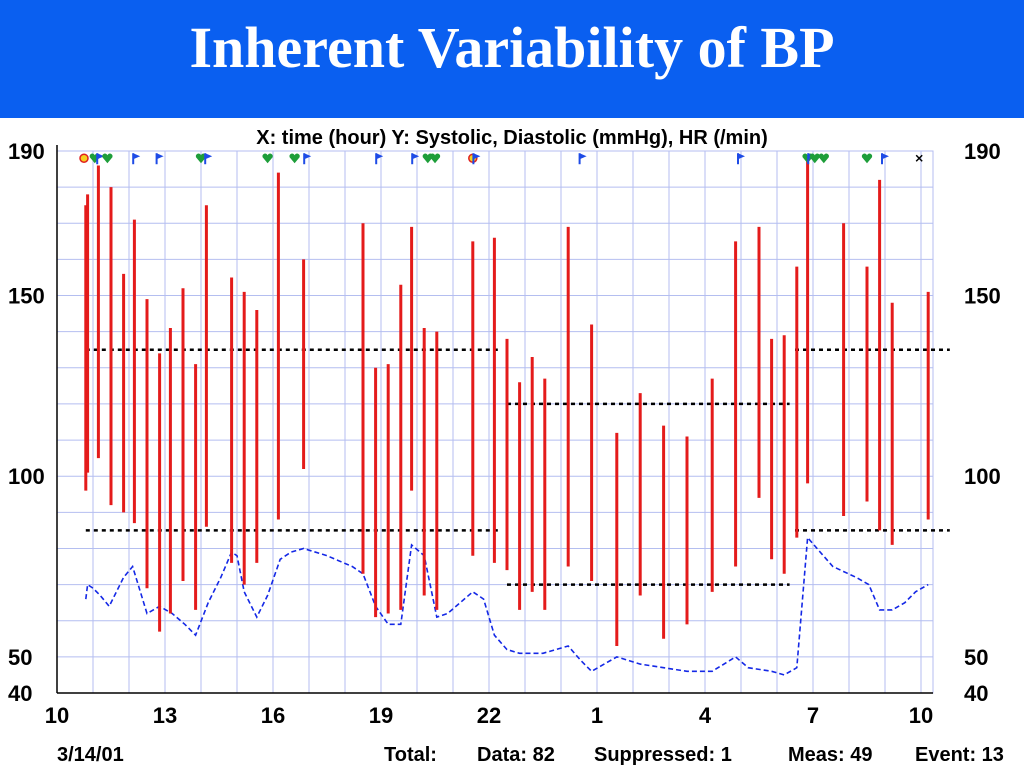 This screenshot has height=768, width=1024. Describe the element at coordinates (516, 755) in the screenshot. I see `summary-data: Data: 82` at that location.